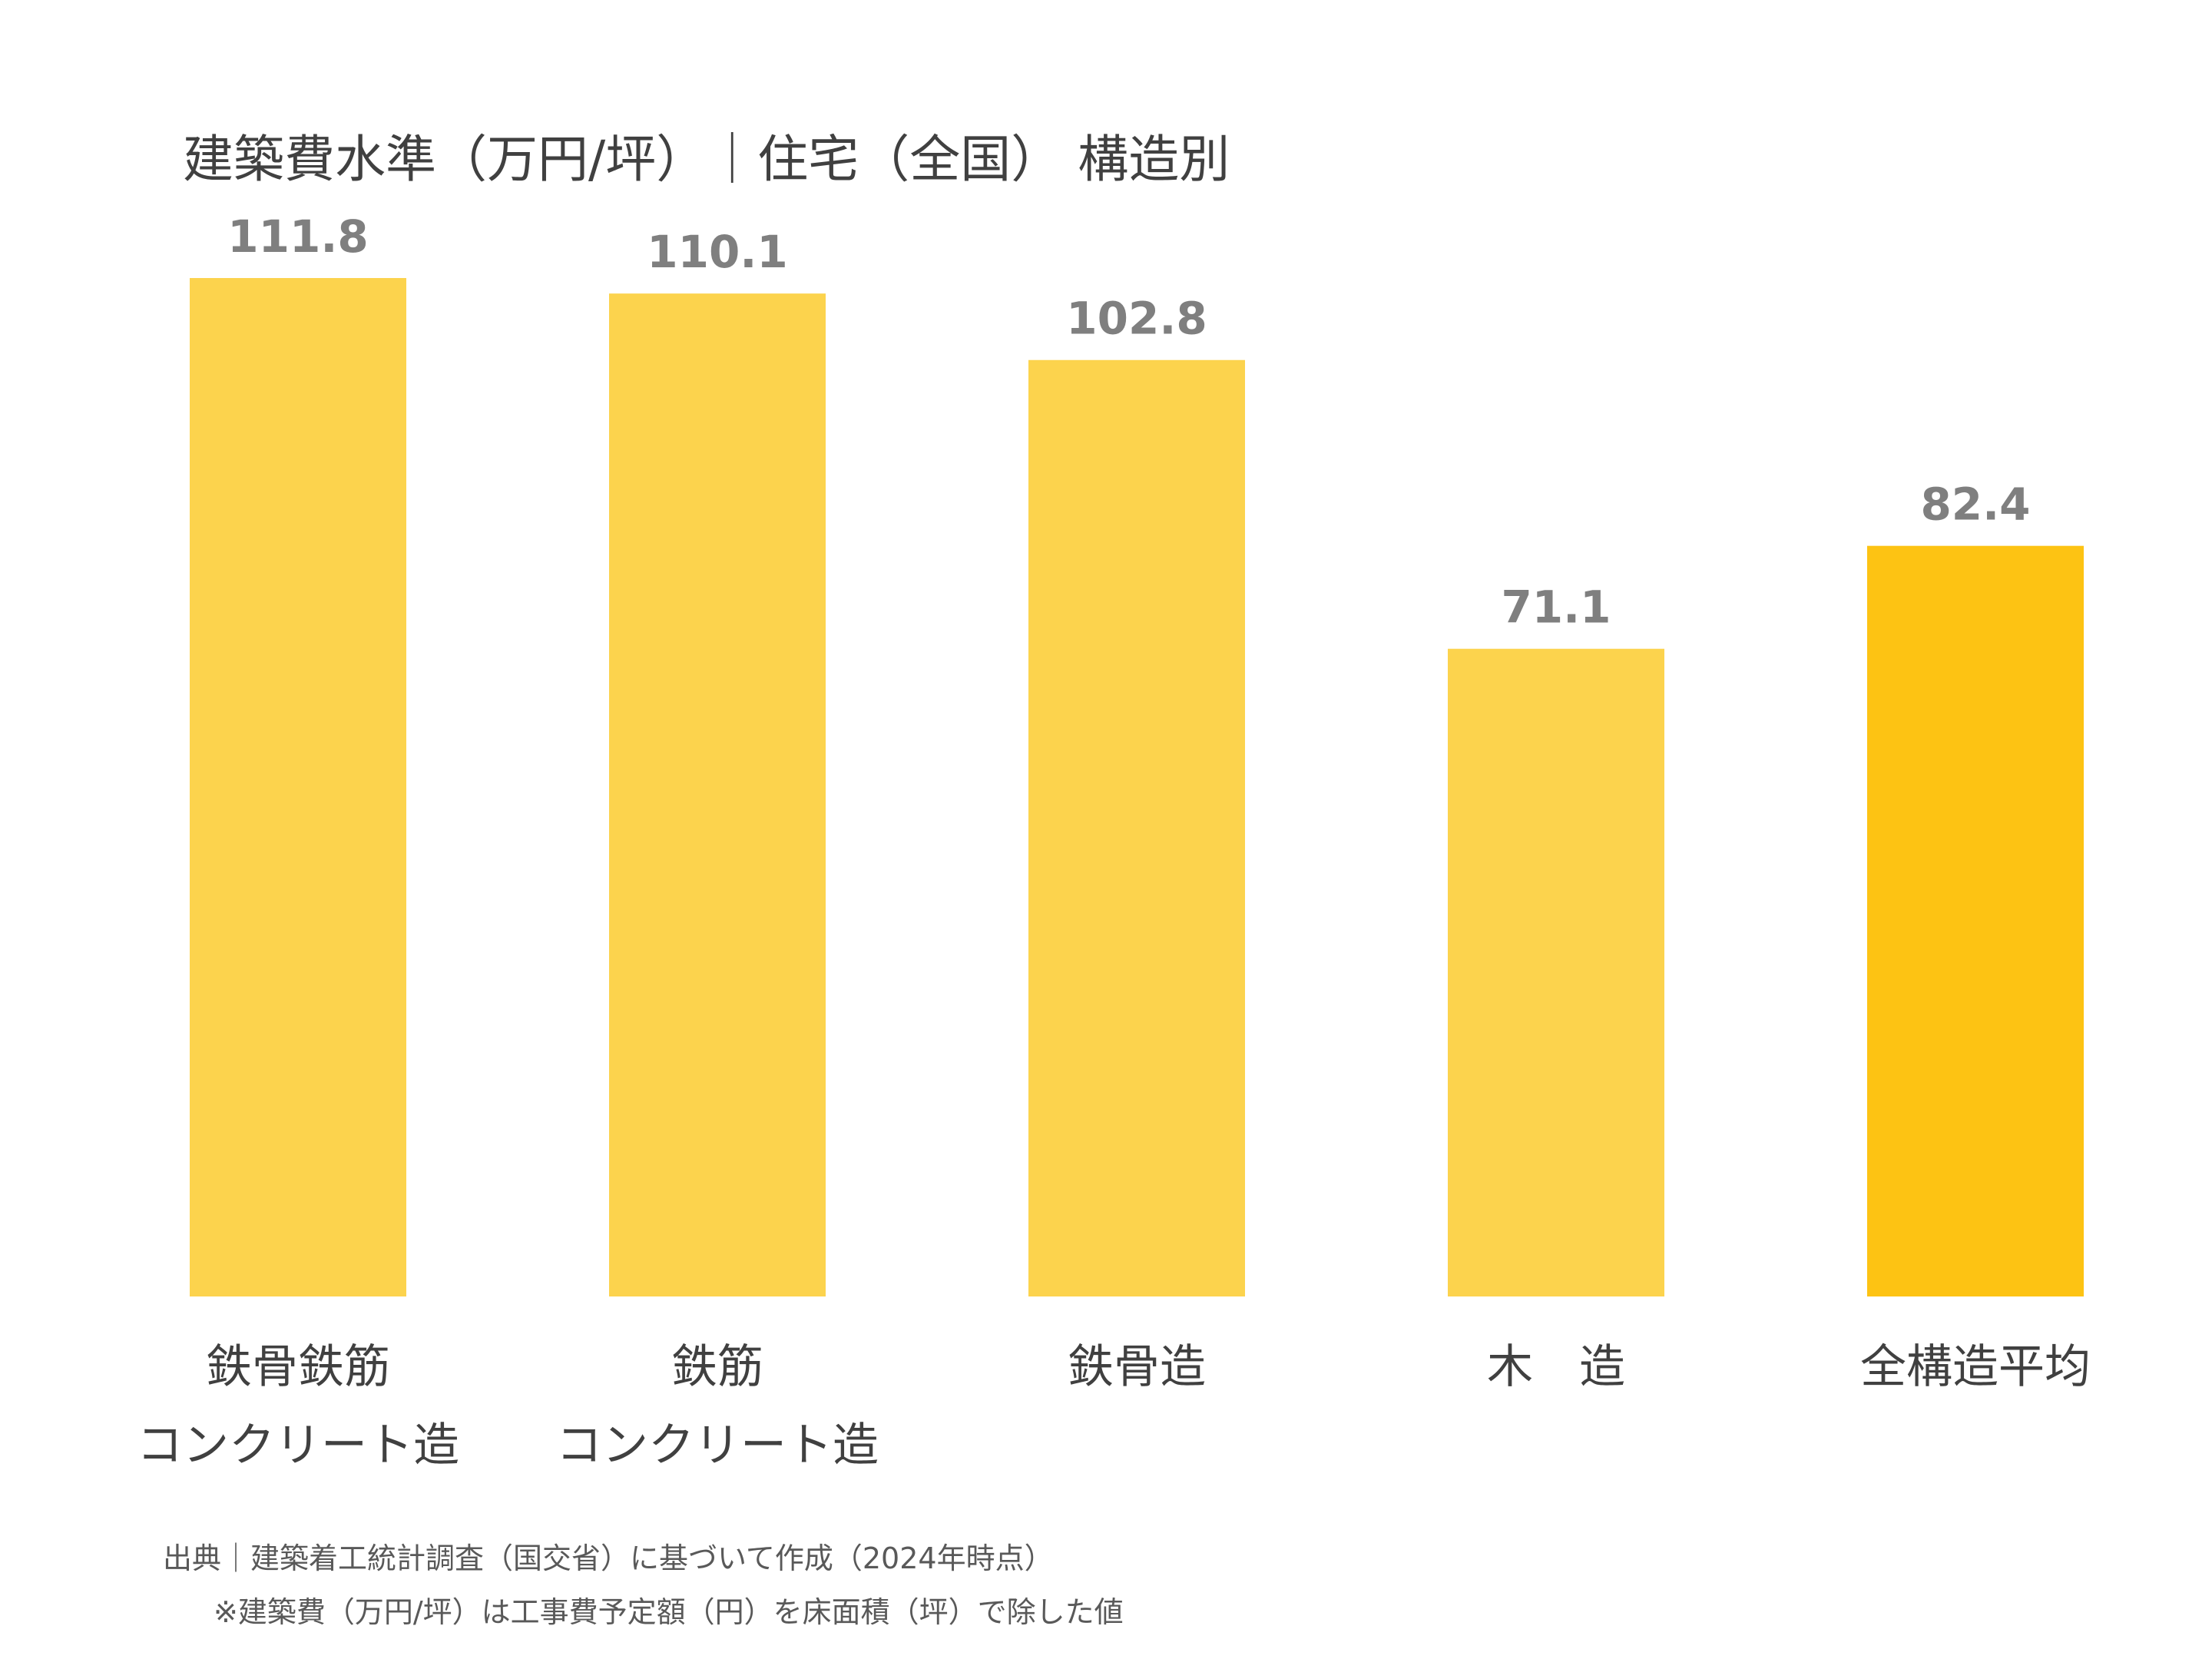 This screenshot has height=1659, width=2212. What do you see at coordinates (608, 1558) in the screenshot?
I see `source-note: 出典｜建築着工統計調査（国交省）に基づいて作成（2024年時点）` at bounding box center [608, 1558].